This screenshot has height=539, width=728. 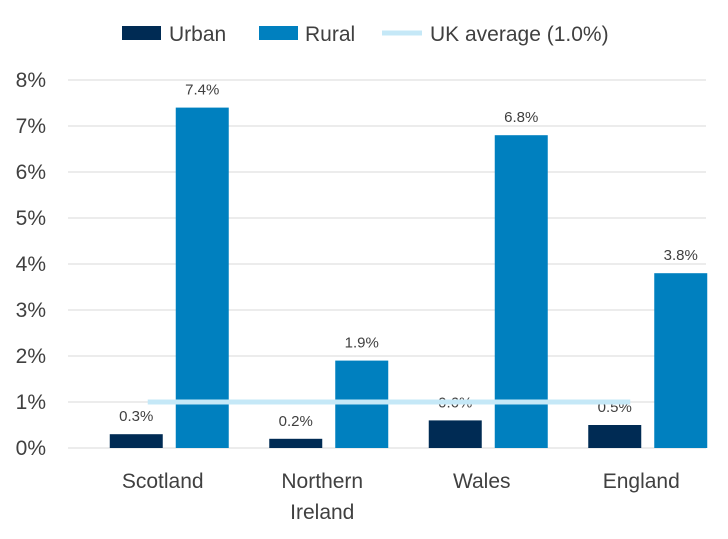 What do you see at coordinates (31, 310) in the screenshot?
I see `y-tick-label: 3%` at bounding box center [31, 310].